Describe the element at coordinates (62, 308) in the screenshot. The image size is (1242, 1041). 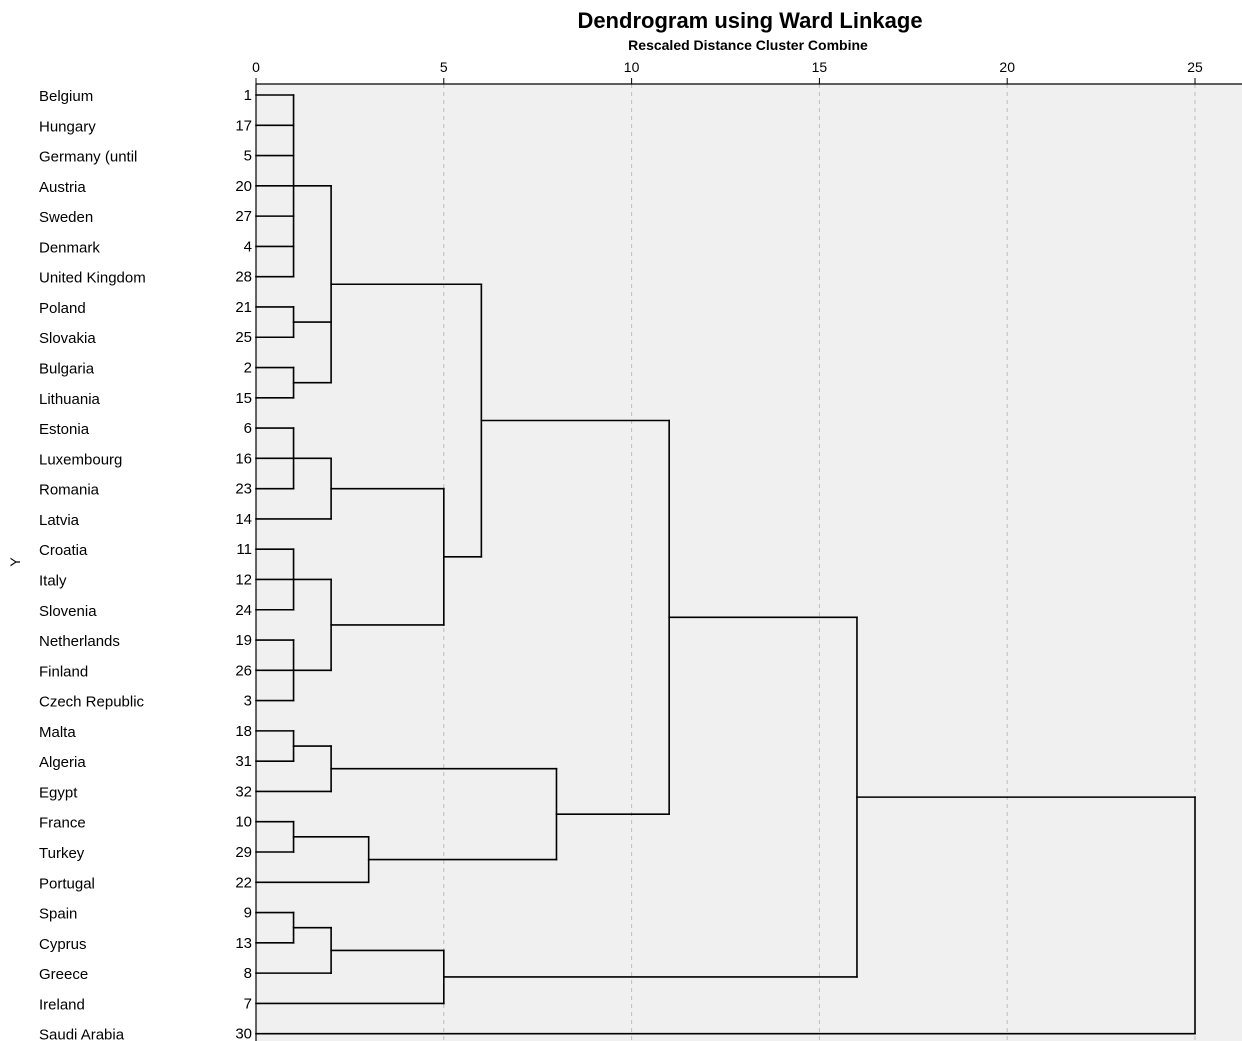
I see `case-name-21: Poland` at that location.